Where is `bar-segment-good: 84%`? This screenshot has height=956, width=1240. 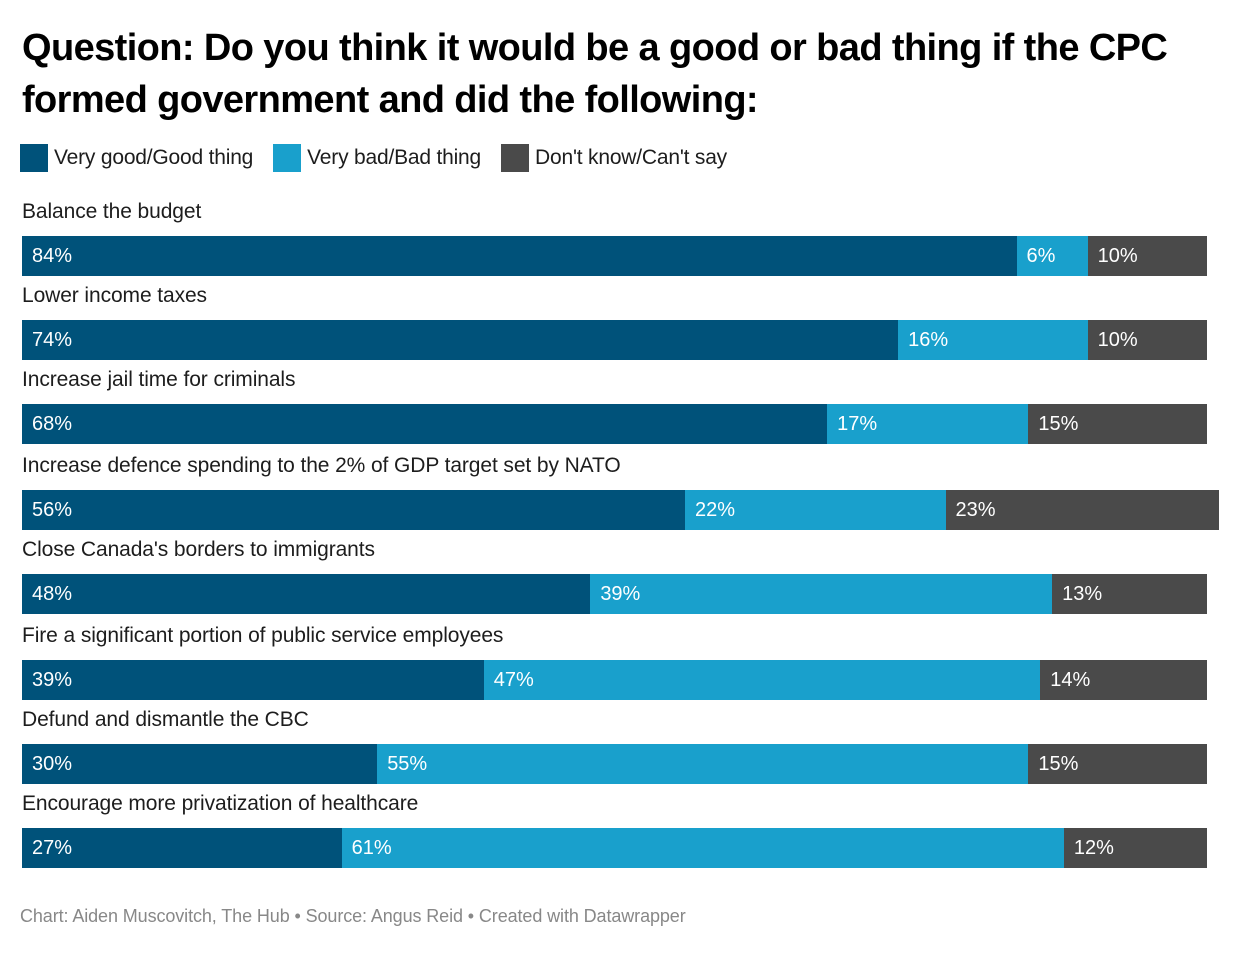 bar-segment-good: 84% is located at coordinates (520, 256).